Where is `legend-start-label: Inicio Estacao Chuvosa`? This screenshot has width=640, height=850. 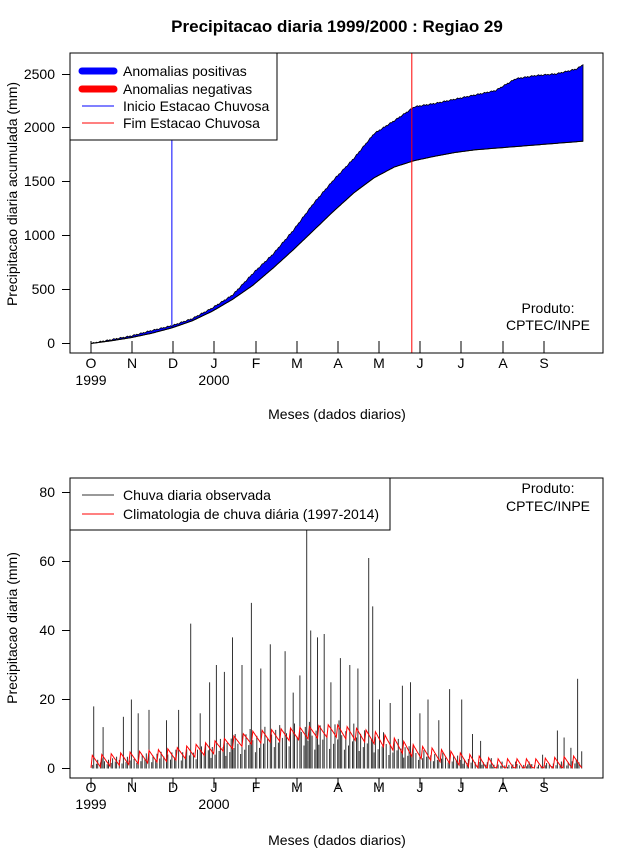 legend-start-label: Inicio Estacao Chuvosa is located at coordinates (196, 106).